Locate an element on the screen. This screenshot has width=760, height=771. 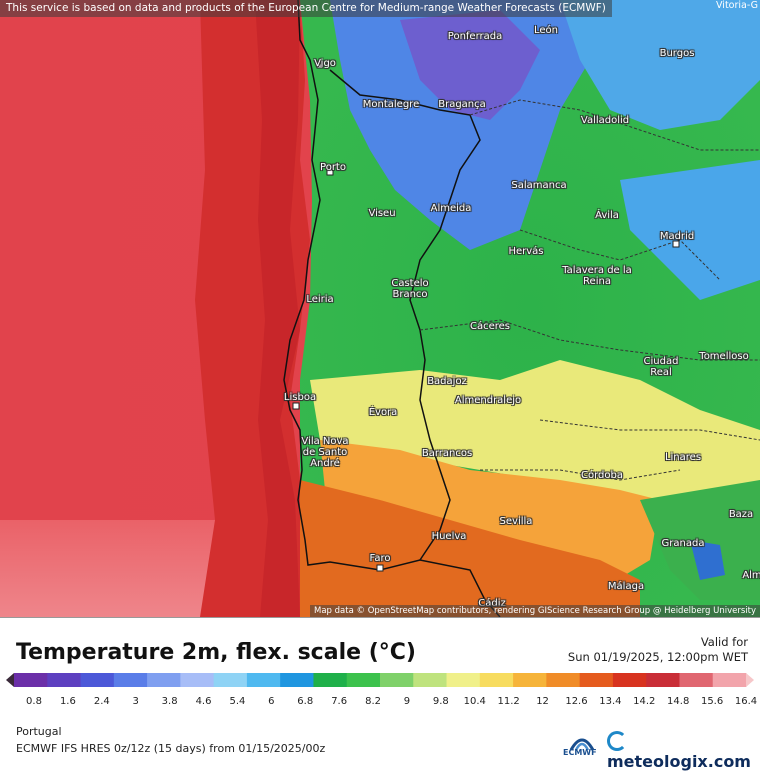
city-label-cadiz: Cádiz is located at coordinates (492, 603).